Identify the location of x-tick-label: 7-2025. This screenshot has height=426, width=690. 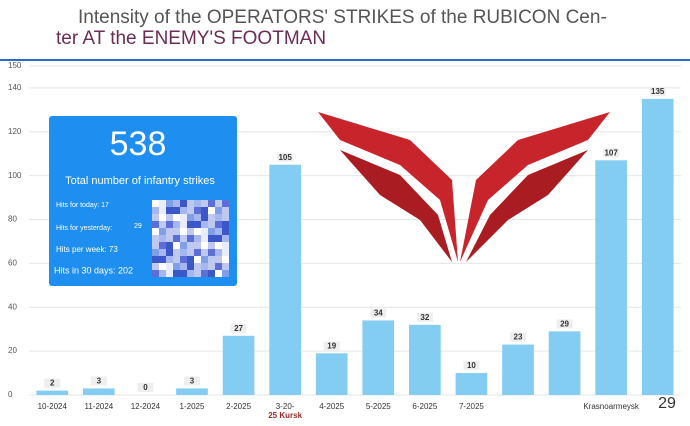
(471, 406).